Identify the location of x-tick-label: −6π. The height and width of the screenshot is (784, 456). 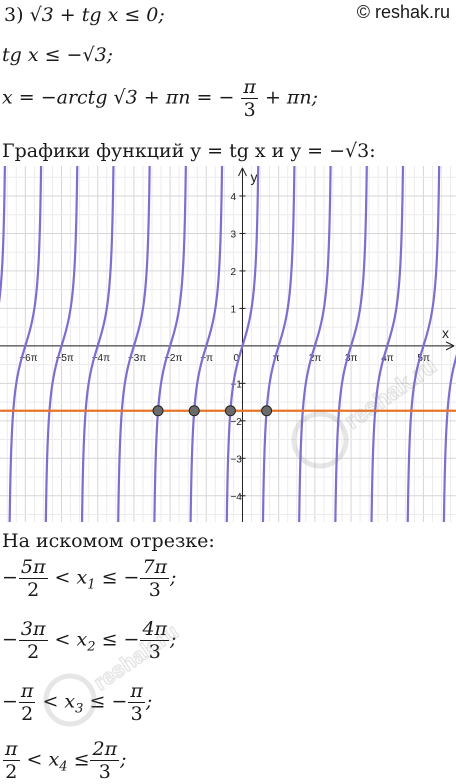
(28, 358).